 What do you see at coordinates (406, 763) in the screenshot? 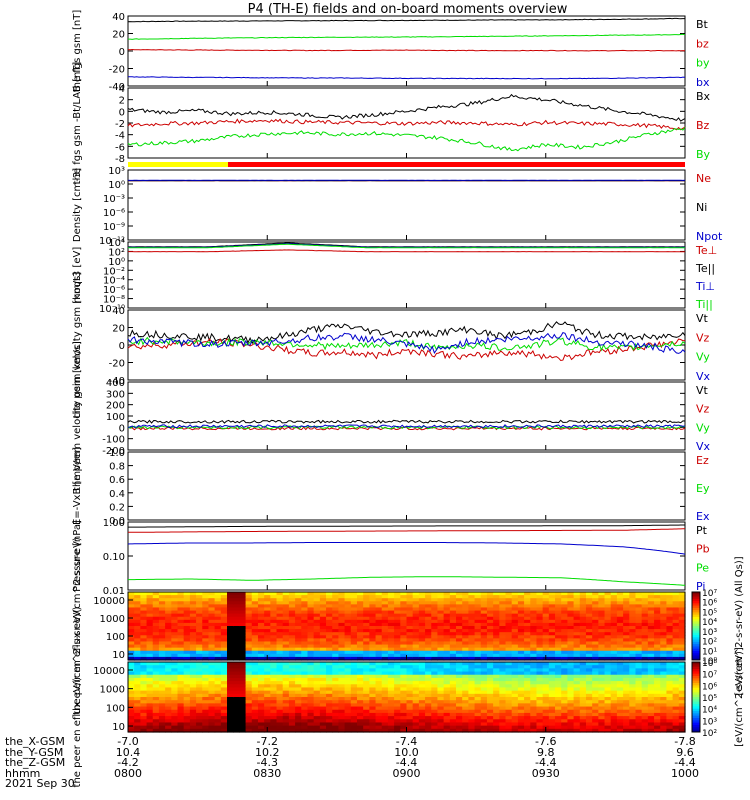
I see `footer-value-2-2: -4.4` at bounding box center [406, 763].